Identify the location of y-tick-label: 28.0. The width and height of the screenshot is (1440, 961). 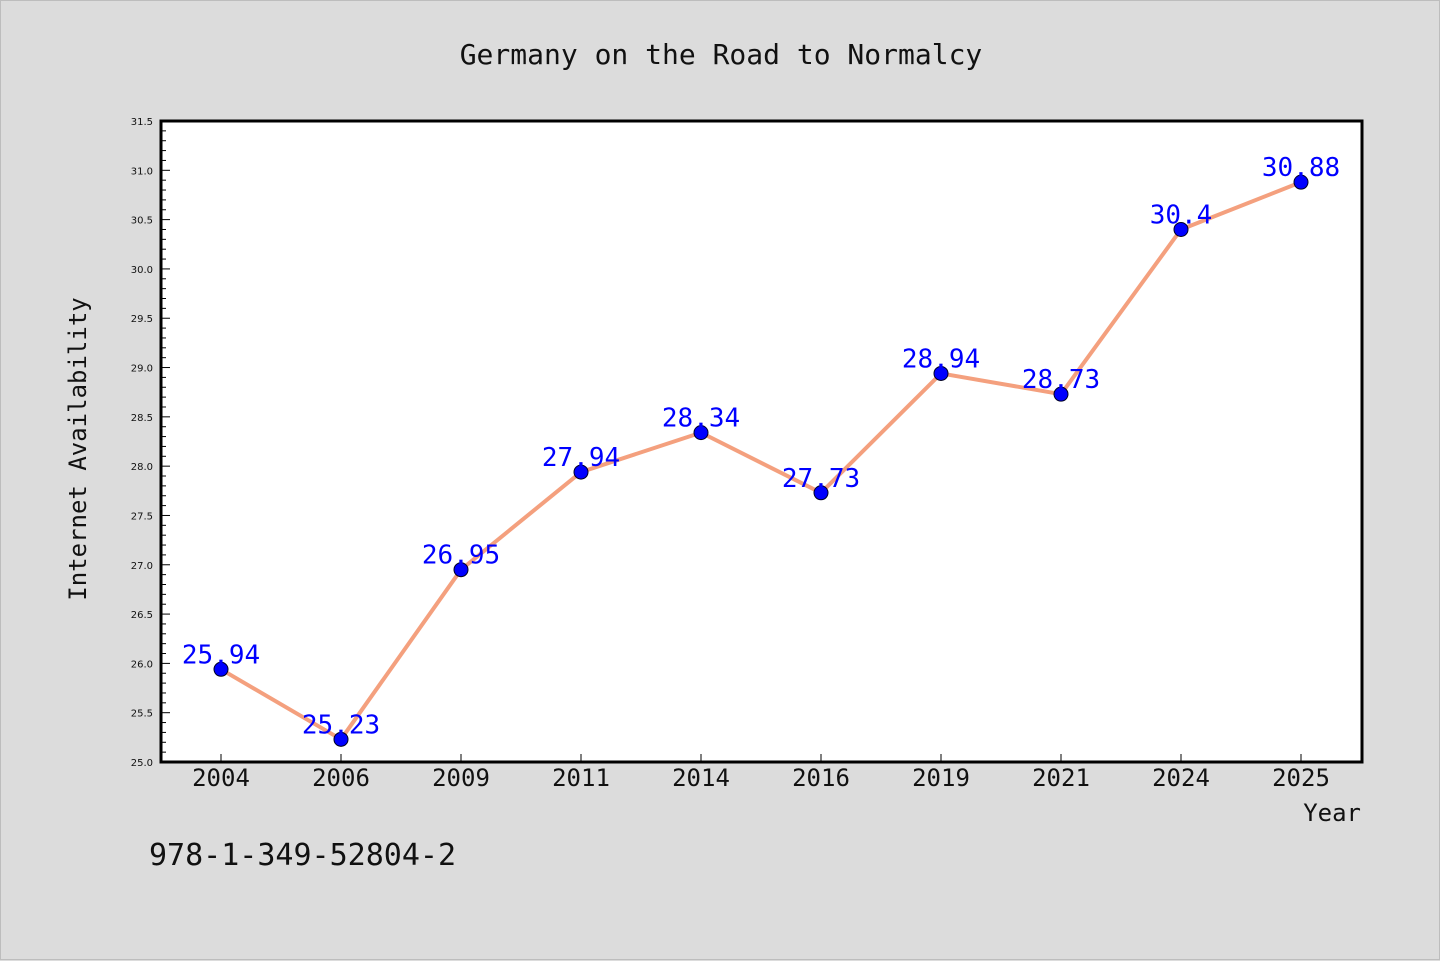
(142, 467).